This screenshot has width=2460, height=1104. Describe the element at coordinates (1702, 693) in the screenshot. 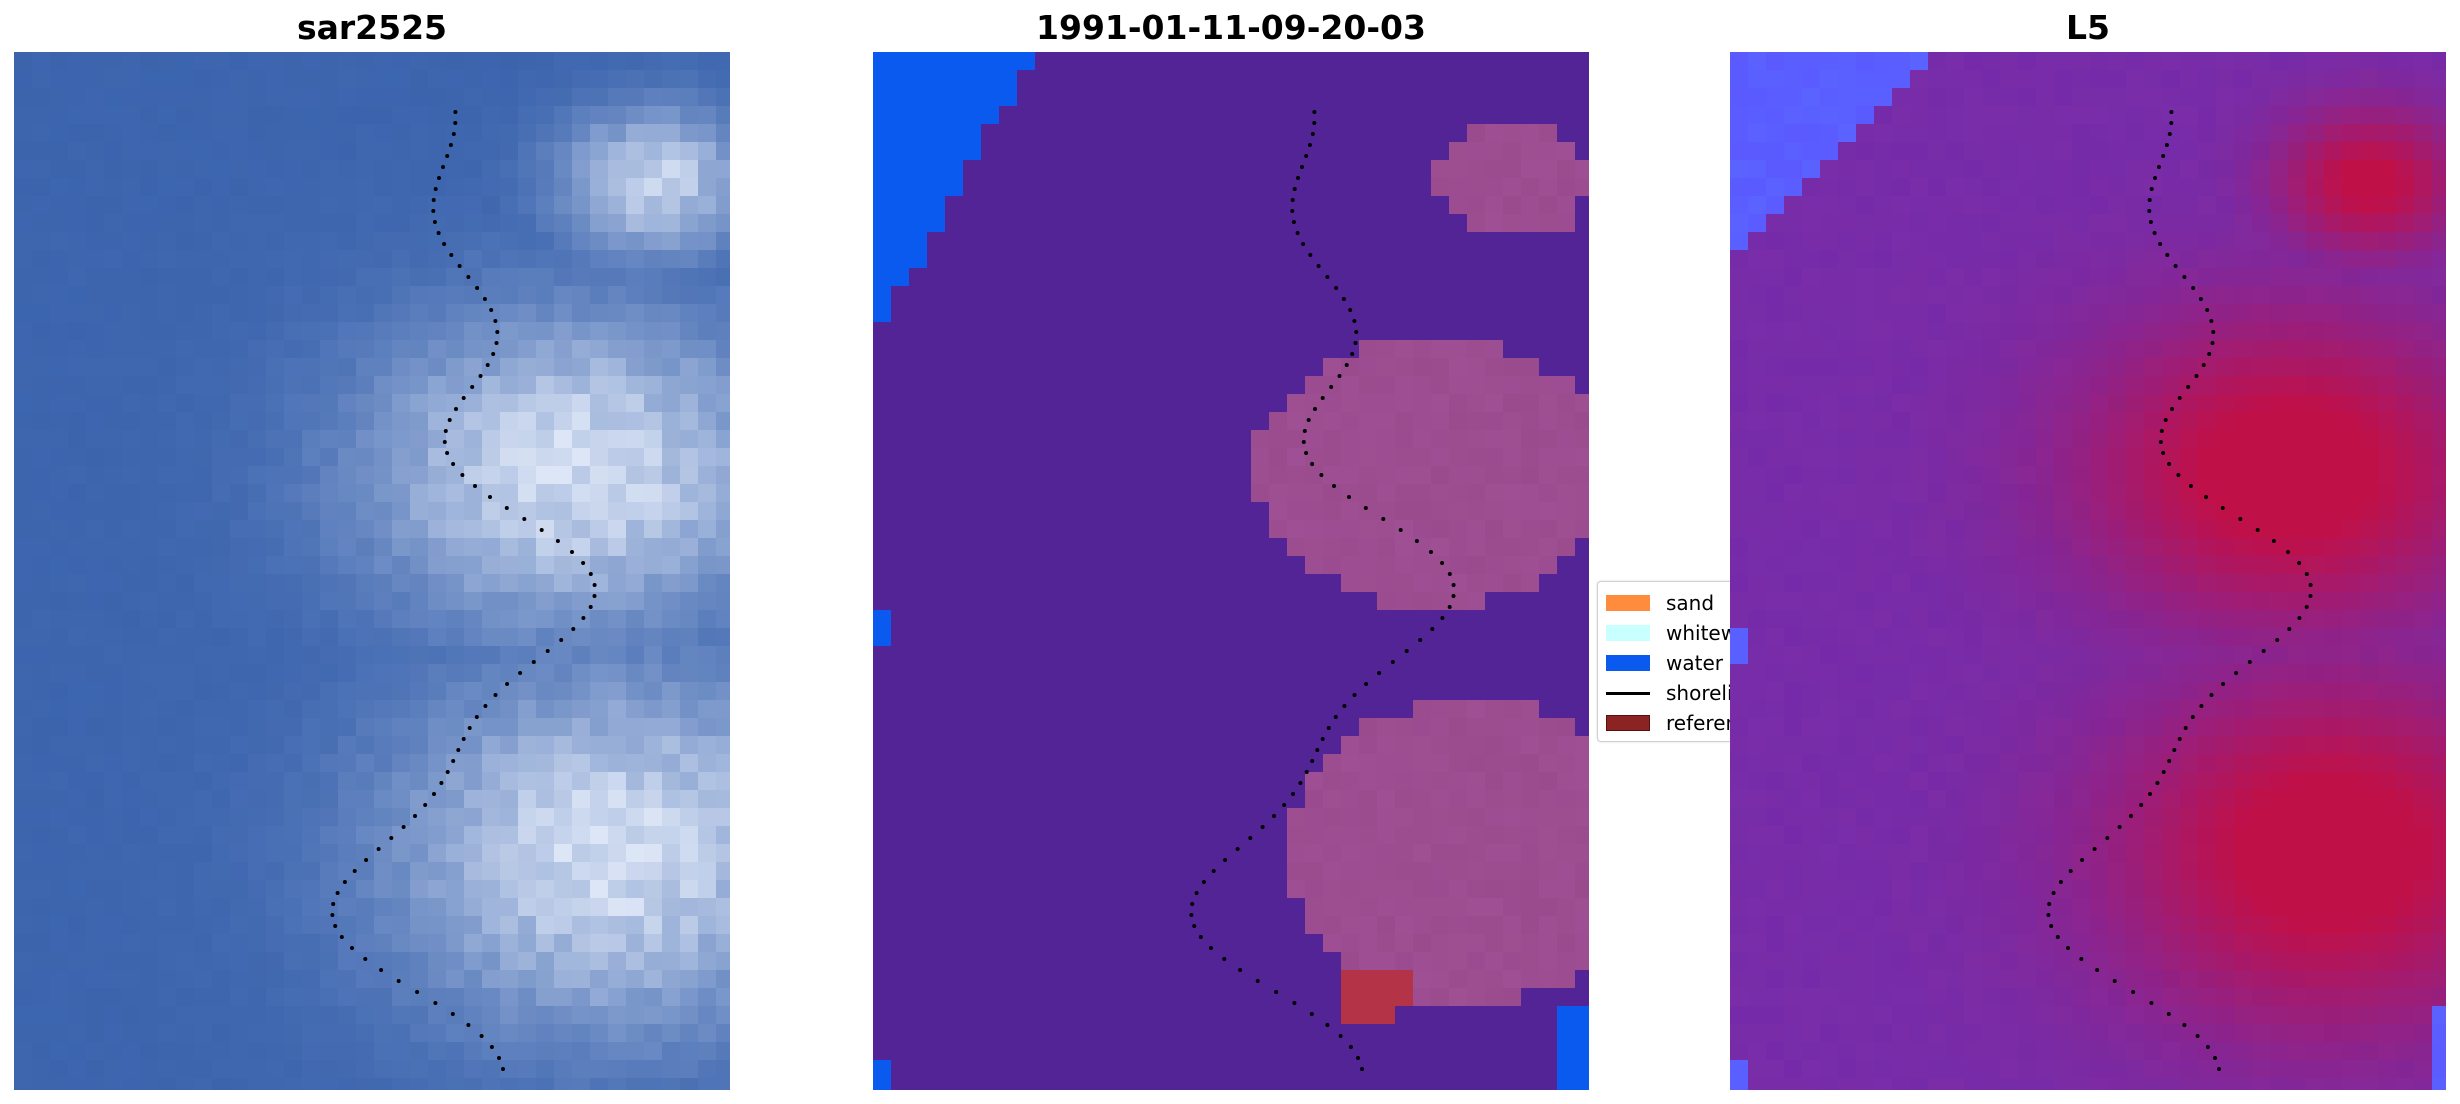

I see `legend-label-shoreline: shoreline` at that location.